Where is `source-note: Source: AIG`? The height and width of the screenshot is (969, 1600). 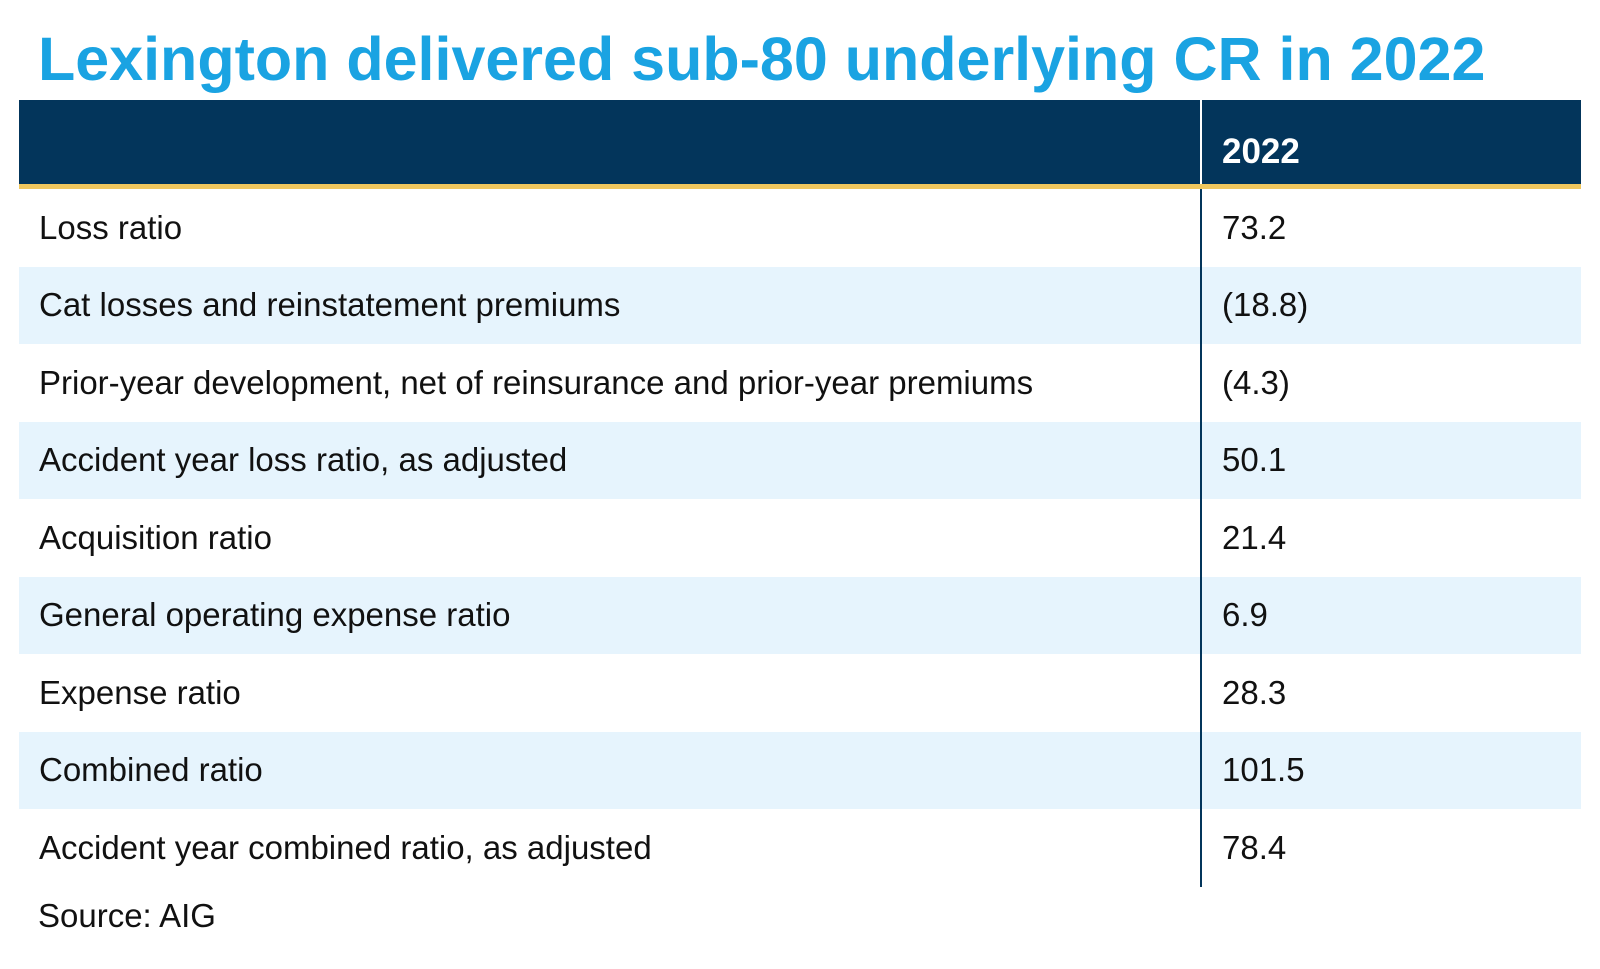 source-note: Source: AIG is located at coordinates (127, 915).